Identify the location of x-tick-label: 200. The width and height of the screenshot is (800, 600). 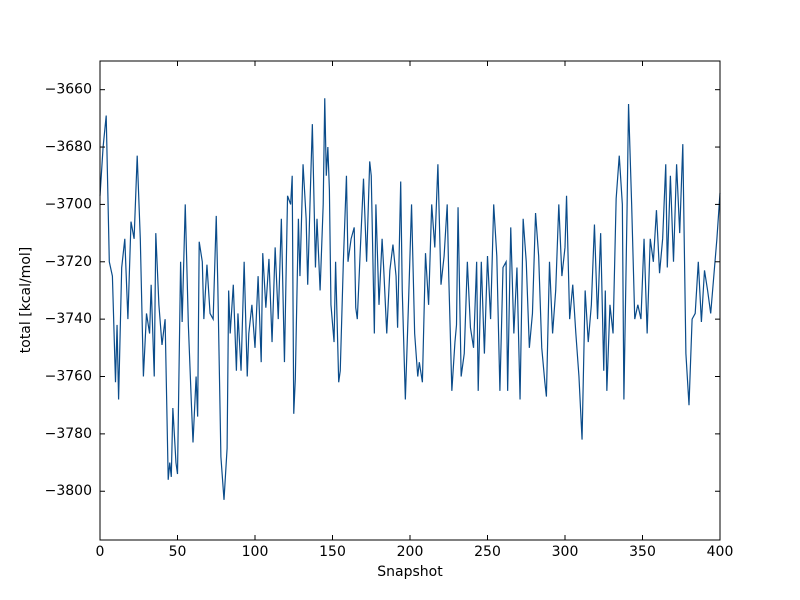
(410, 552).